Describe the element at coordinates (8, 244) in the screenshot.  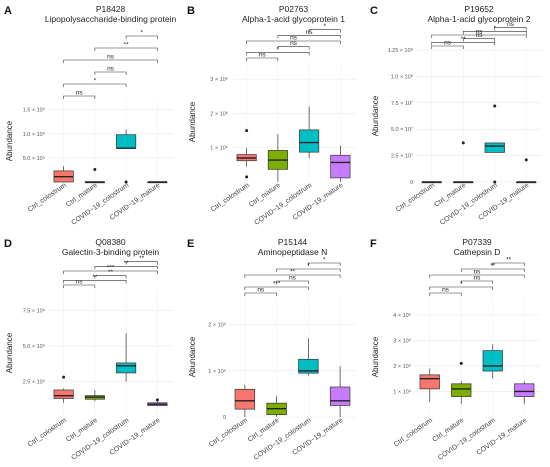
I see `panel-letter: D` at that location.